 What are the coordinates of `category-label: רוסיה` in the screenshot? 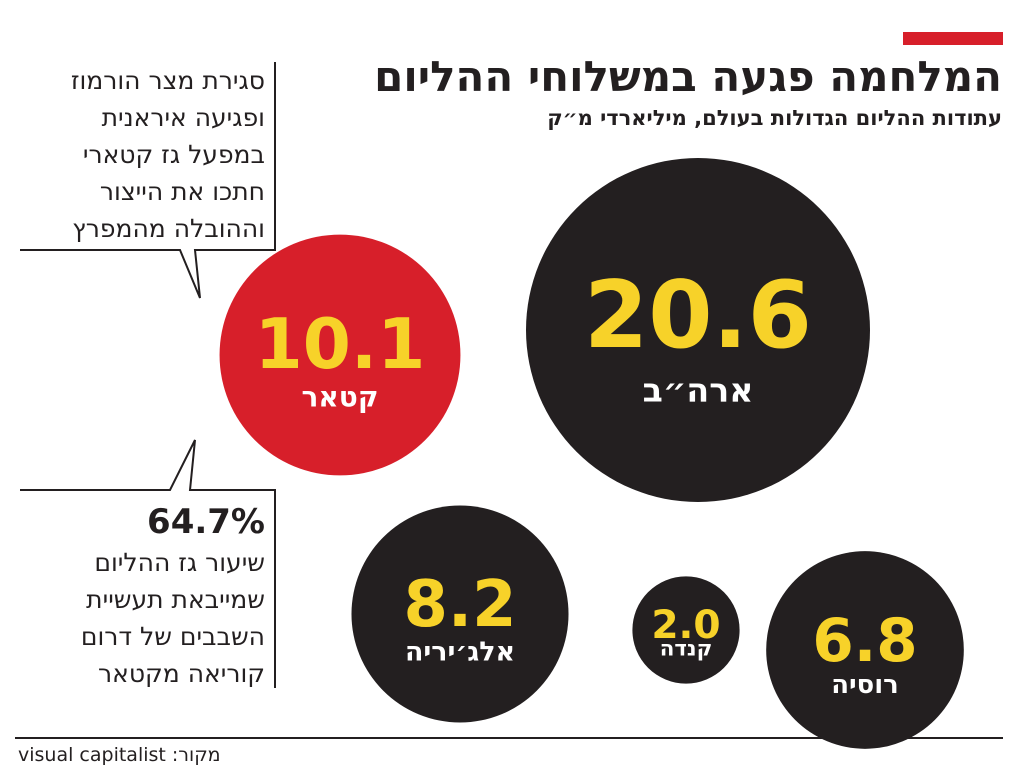 It's located at (864, 685).